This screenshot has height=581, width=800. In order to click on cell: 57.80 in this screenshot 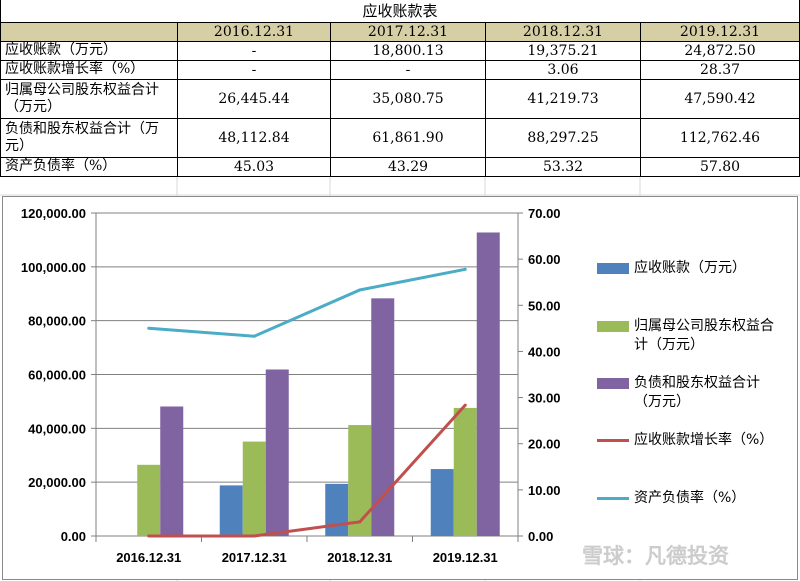, I will do `click(720, 166)`.